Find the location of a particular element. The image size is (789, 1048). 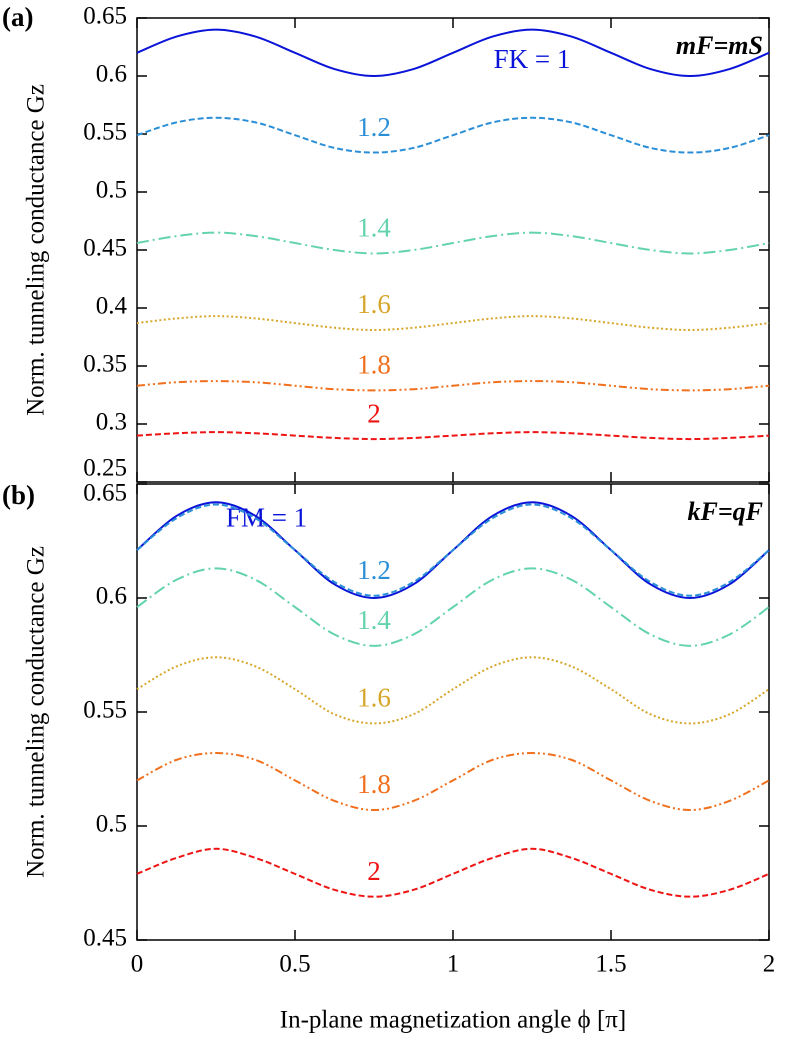

x-tick-label: 1 is located at coordinates (453, 964).